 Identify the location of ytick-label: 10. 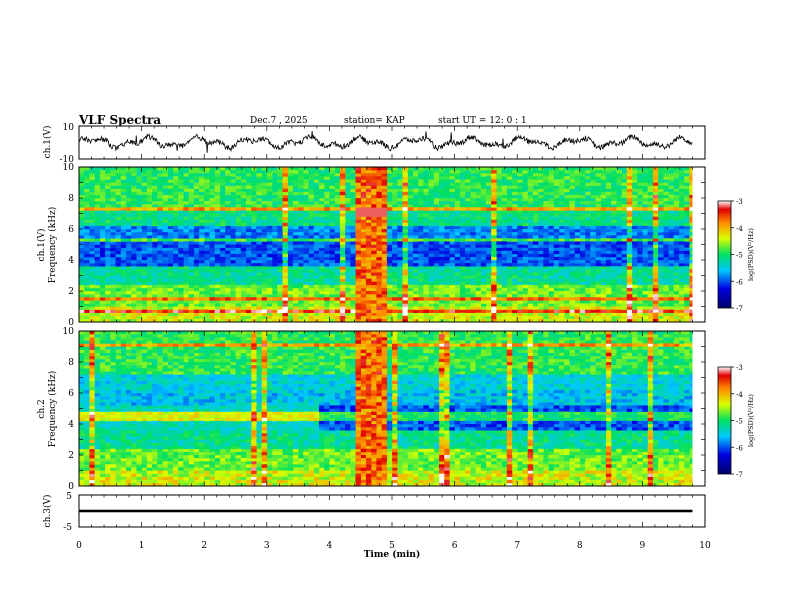
(69, 168).